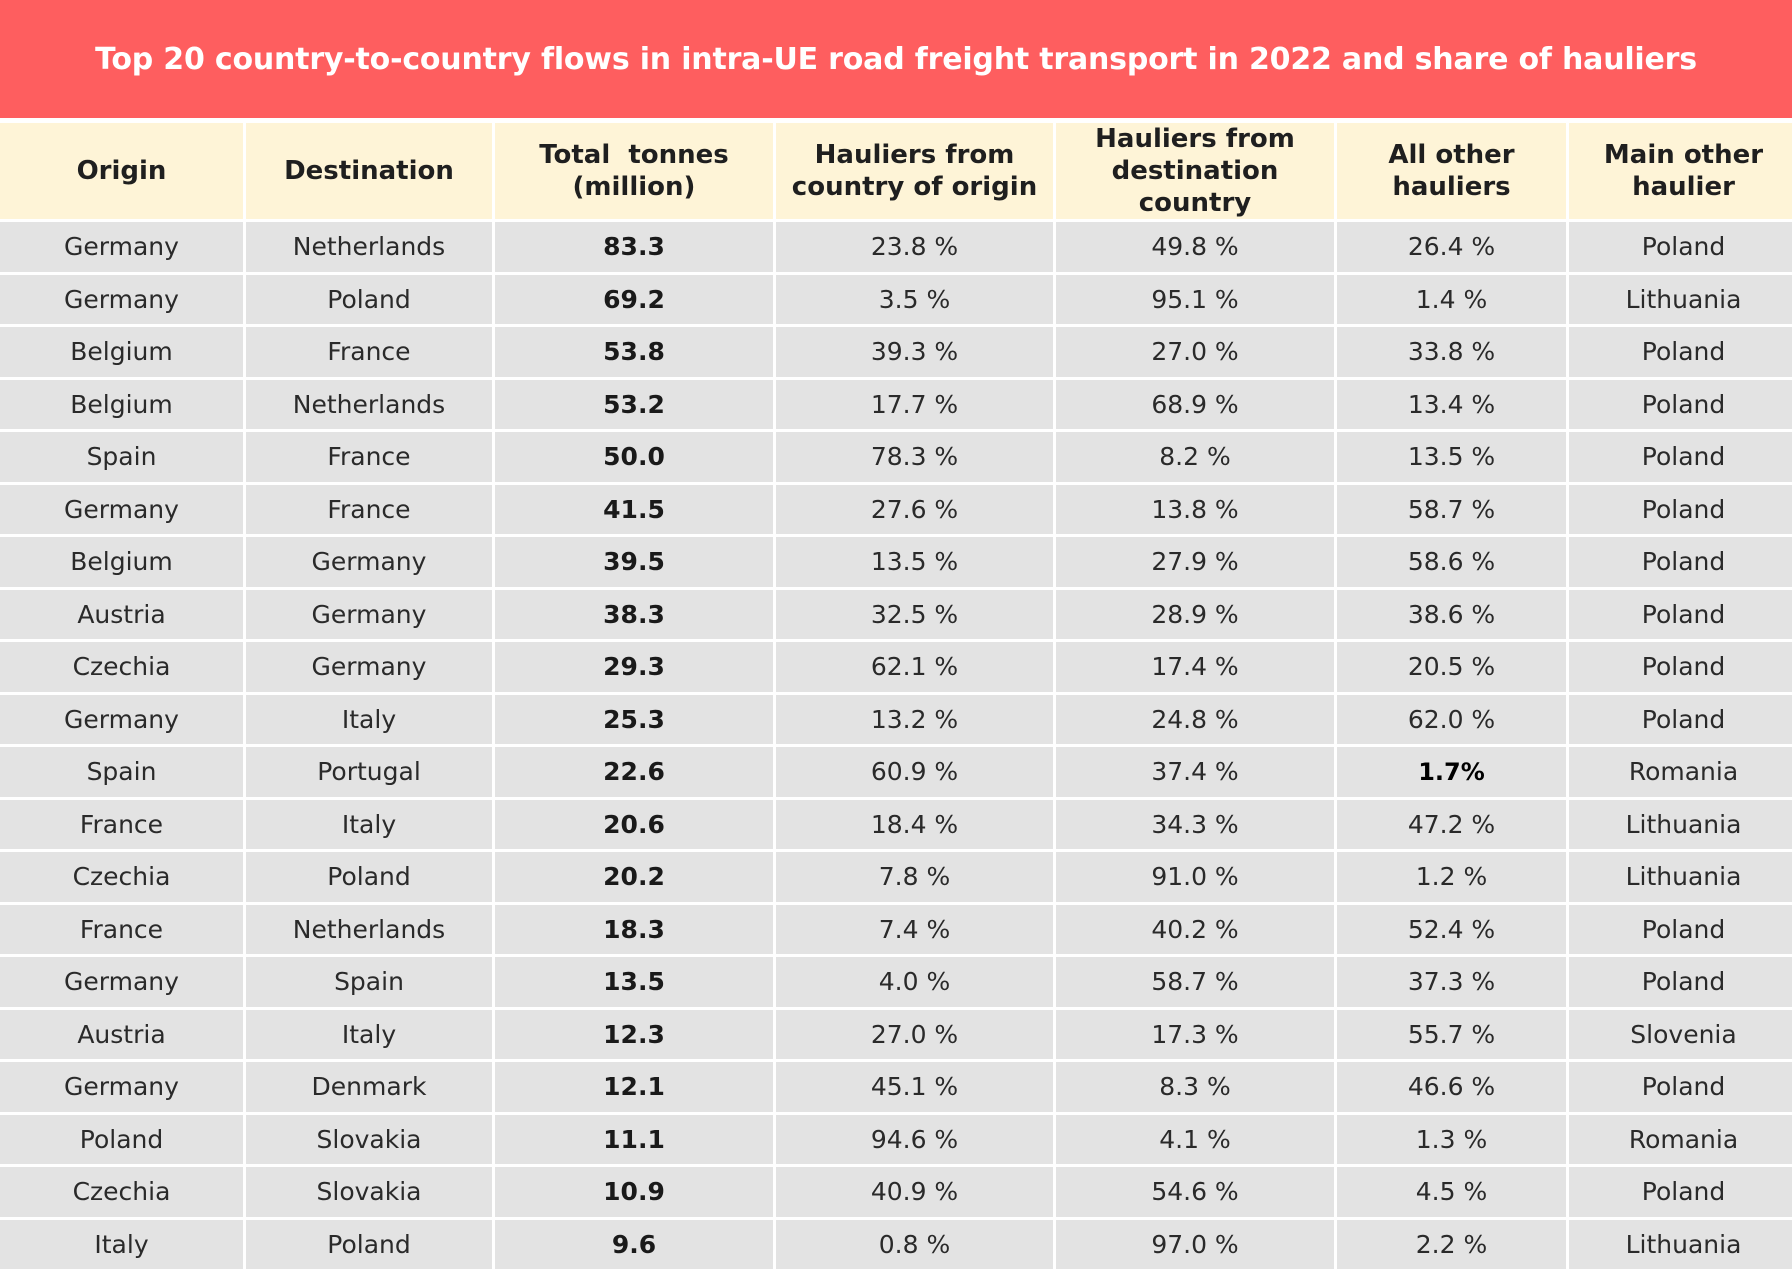 This screenshot has width=1792, height=1272. What do you see at coordinates (914, 825) in the screenshot?
I see `hauliers-origin-cell: 18.4 %` at bounding box center [914, 825].